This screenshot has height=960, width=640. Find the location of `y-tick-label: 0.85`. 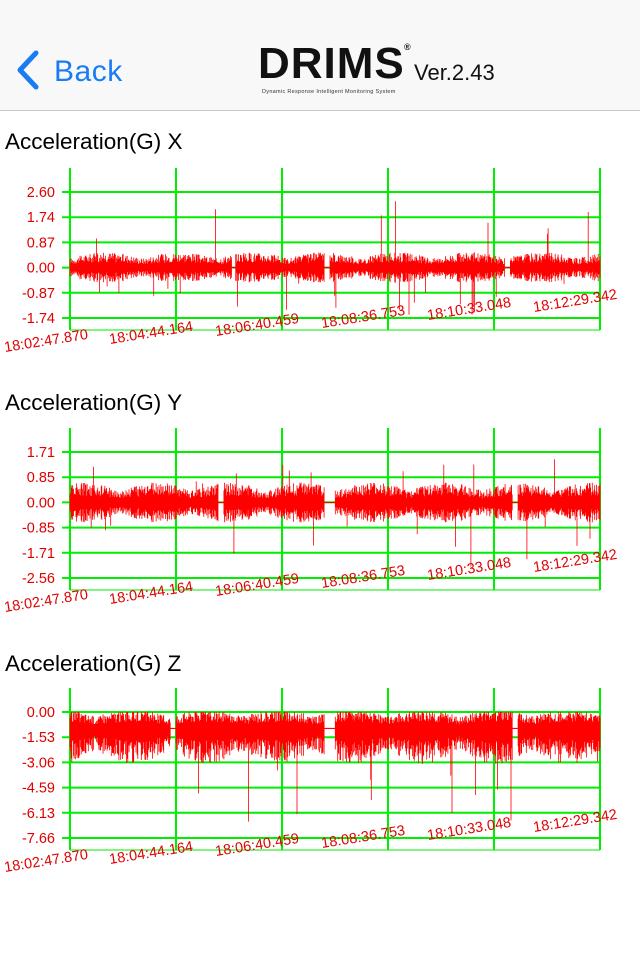

y-tick-label: 0.85 is located at coordinates (41, 478).